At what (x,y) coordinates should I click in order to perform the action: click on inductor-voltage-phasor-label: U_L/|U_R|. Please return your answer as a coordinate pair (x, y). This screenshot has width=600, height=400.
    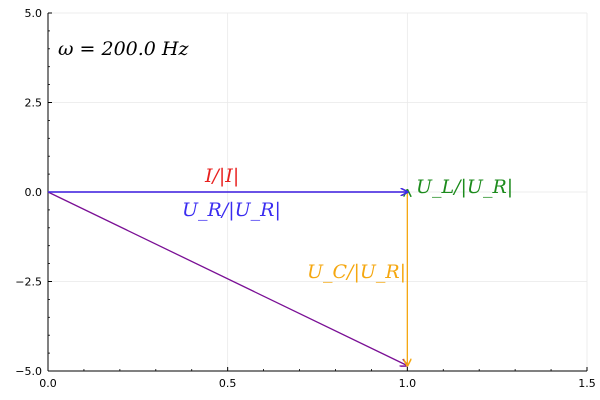
    Looking at the image, I should click on (464, 187).